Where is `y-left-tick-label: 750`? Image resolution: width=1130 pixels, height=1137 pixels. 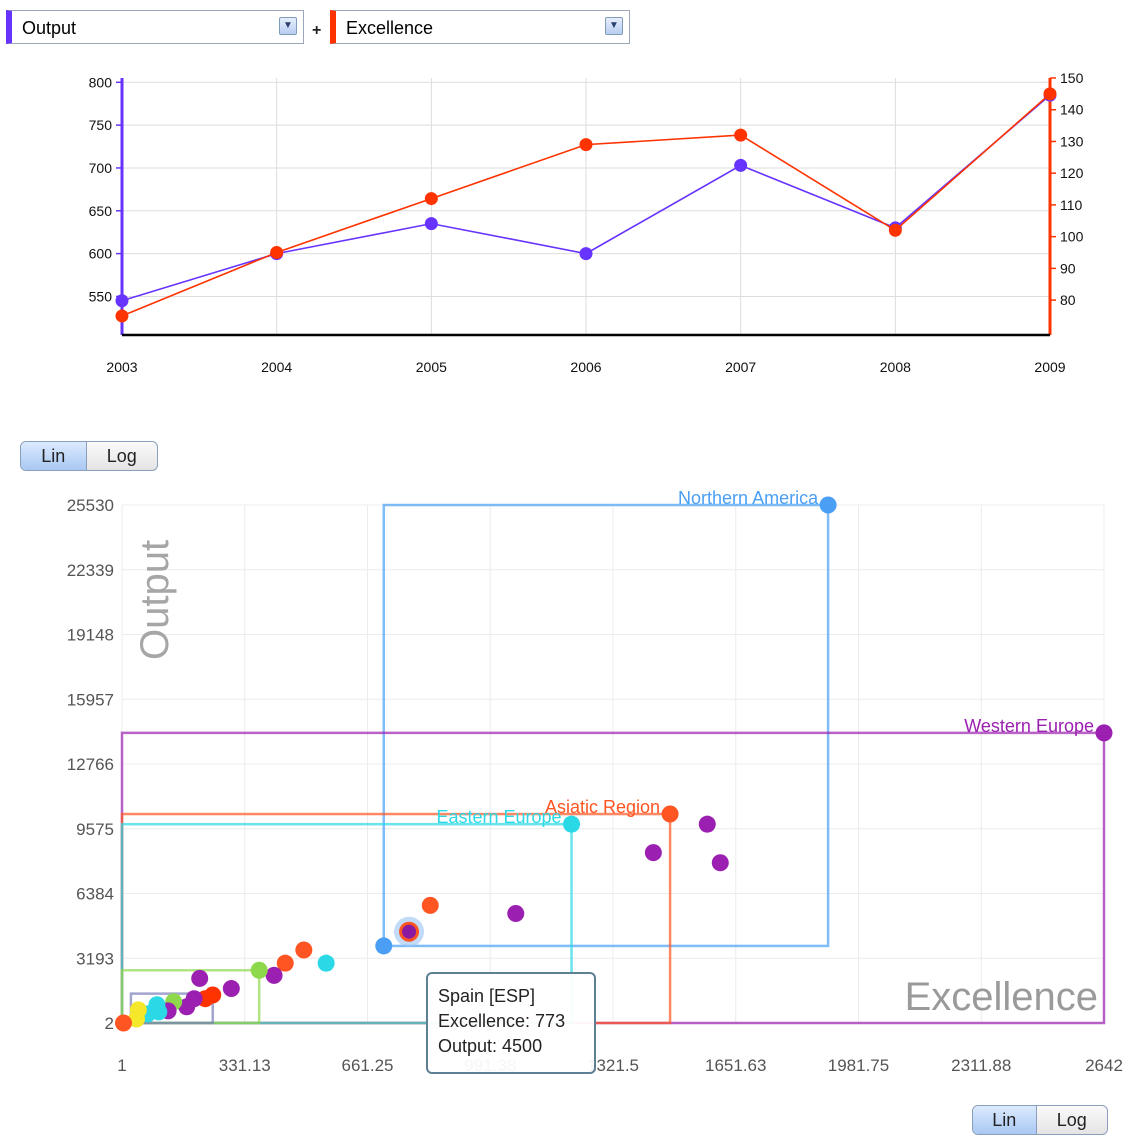 y-left-tick-label: 750 is located at coordinates (101, 125).